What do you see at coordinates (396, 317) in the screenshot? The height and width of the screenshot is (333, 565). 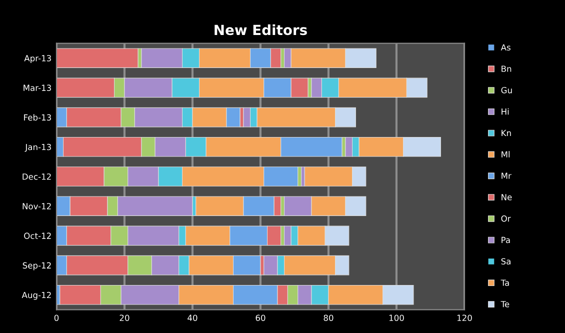 I see `x-tick-label: 100` at bounding box center [396, 317].